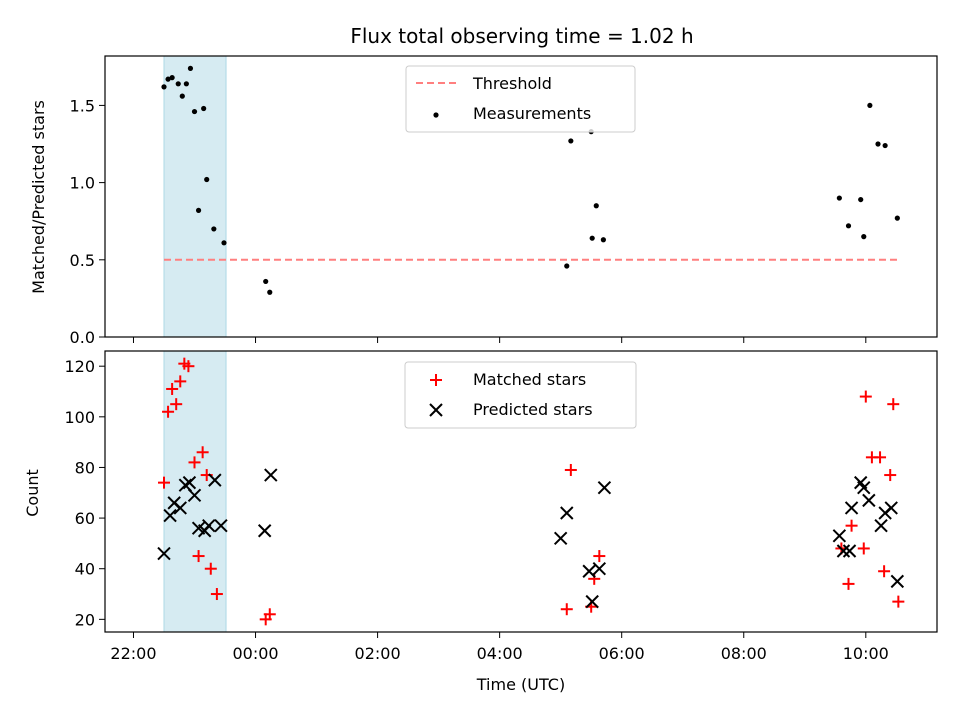 This screenshot has width=960, height=725. What do you see at coordinates (520, 684) in the screenshot?
I see `x-axis-label: Time (UTC)` at bounding box center [520, 684].